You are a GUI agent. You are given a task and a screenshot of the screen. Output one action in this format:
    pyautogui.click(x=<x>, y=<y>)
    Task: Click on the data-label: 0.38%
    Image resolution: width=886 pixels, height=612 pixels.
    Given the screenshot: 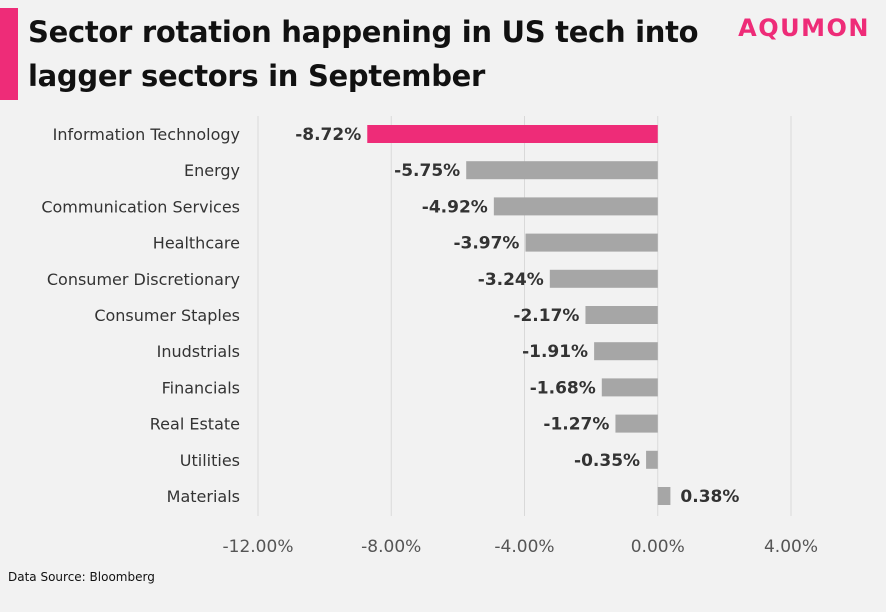 What is the action you would take?
    pyautogui.click(x=709, y=497)
    